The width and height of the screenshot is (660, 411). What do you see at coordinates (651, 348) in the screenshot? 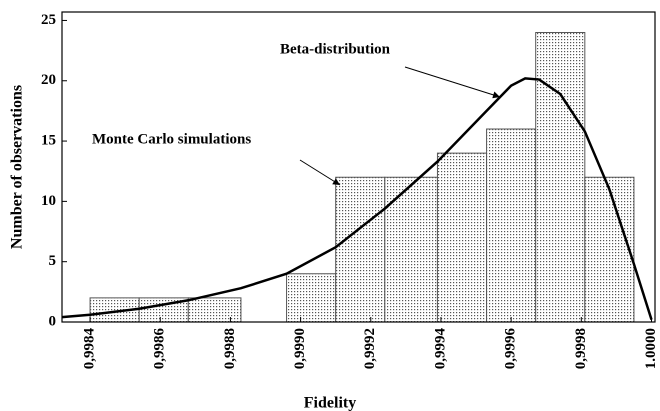
I see `x-tick-label: 1.0000` at bounding box center [651, 348].